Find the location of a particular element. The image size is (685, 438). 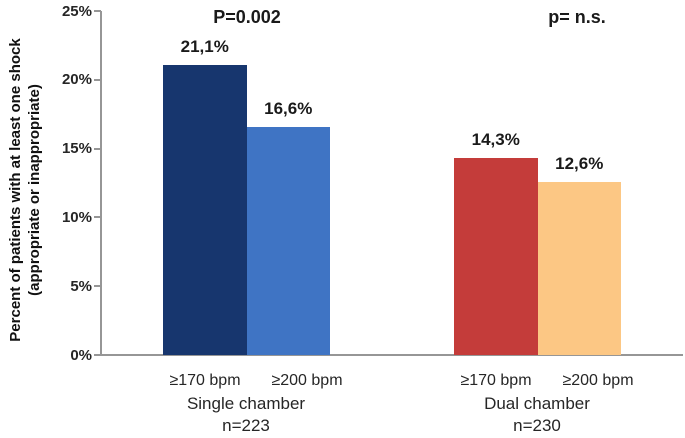

y-tick-label: 25% is located at coordinates (76, 11).